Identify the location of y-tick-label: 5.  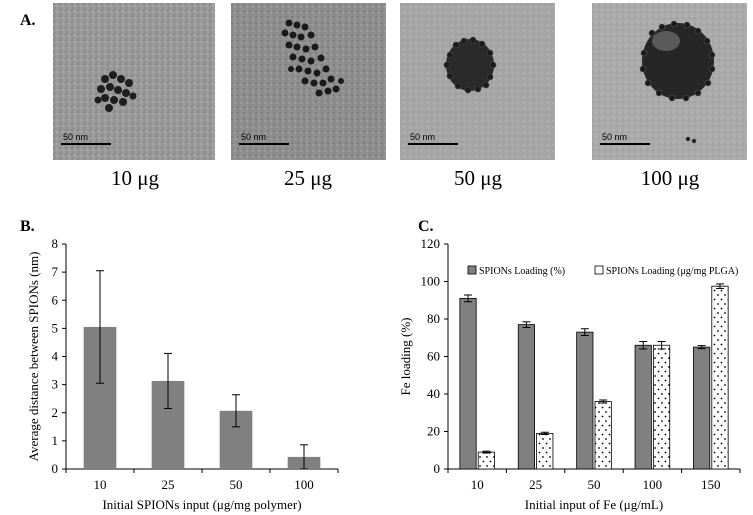
(55, 327).